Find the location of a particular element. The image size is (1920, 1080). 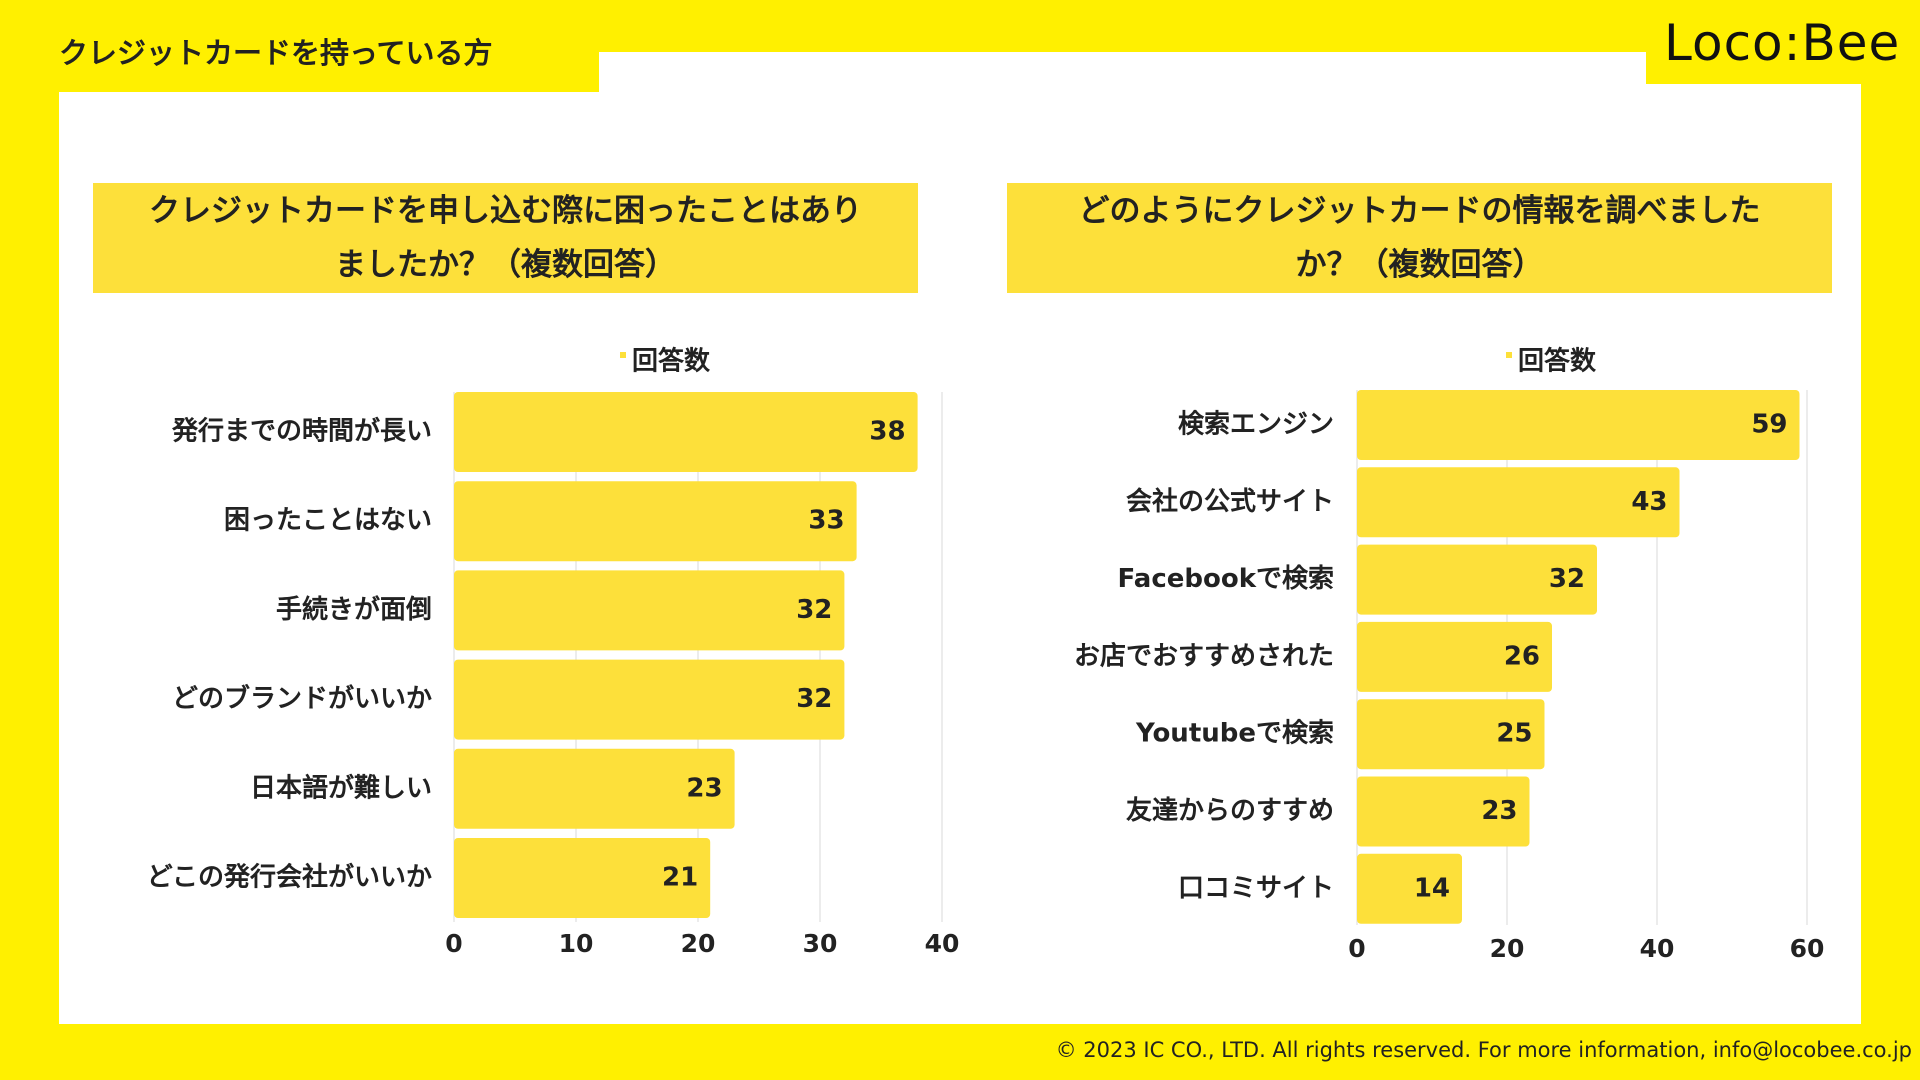

chart-1-data-label: 23 is located at coordinates (704, 788).